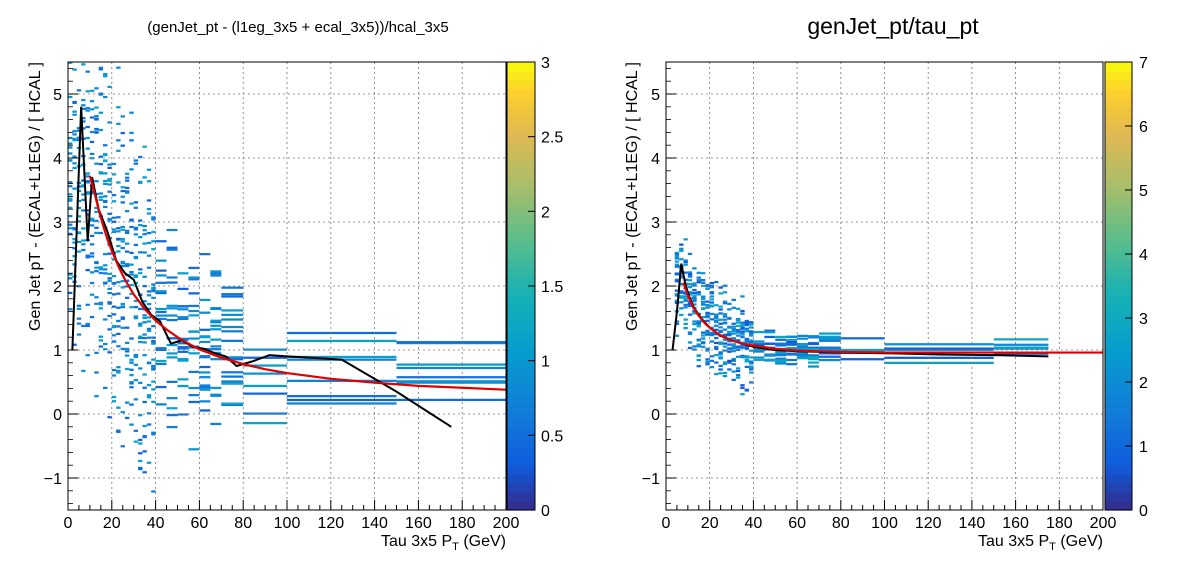  I want to click on left-colorbar: 0 0.5 1 1.5 2 2.5 3, so click(534, 287).